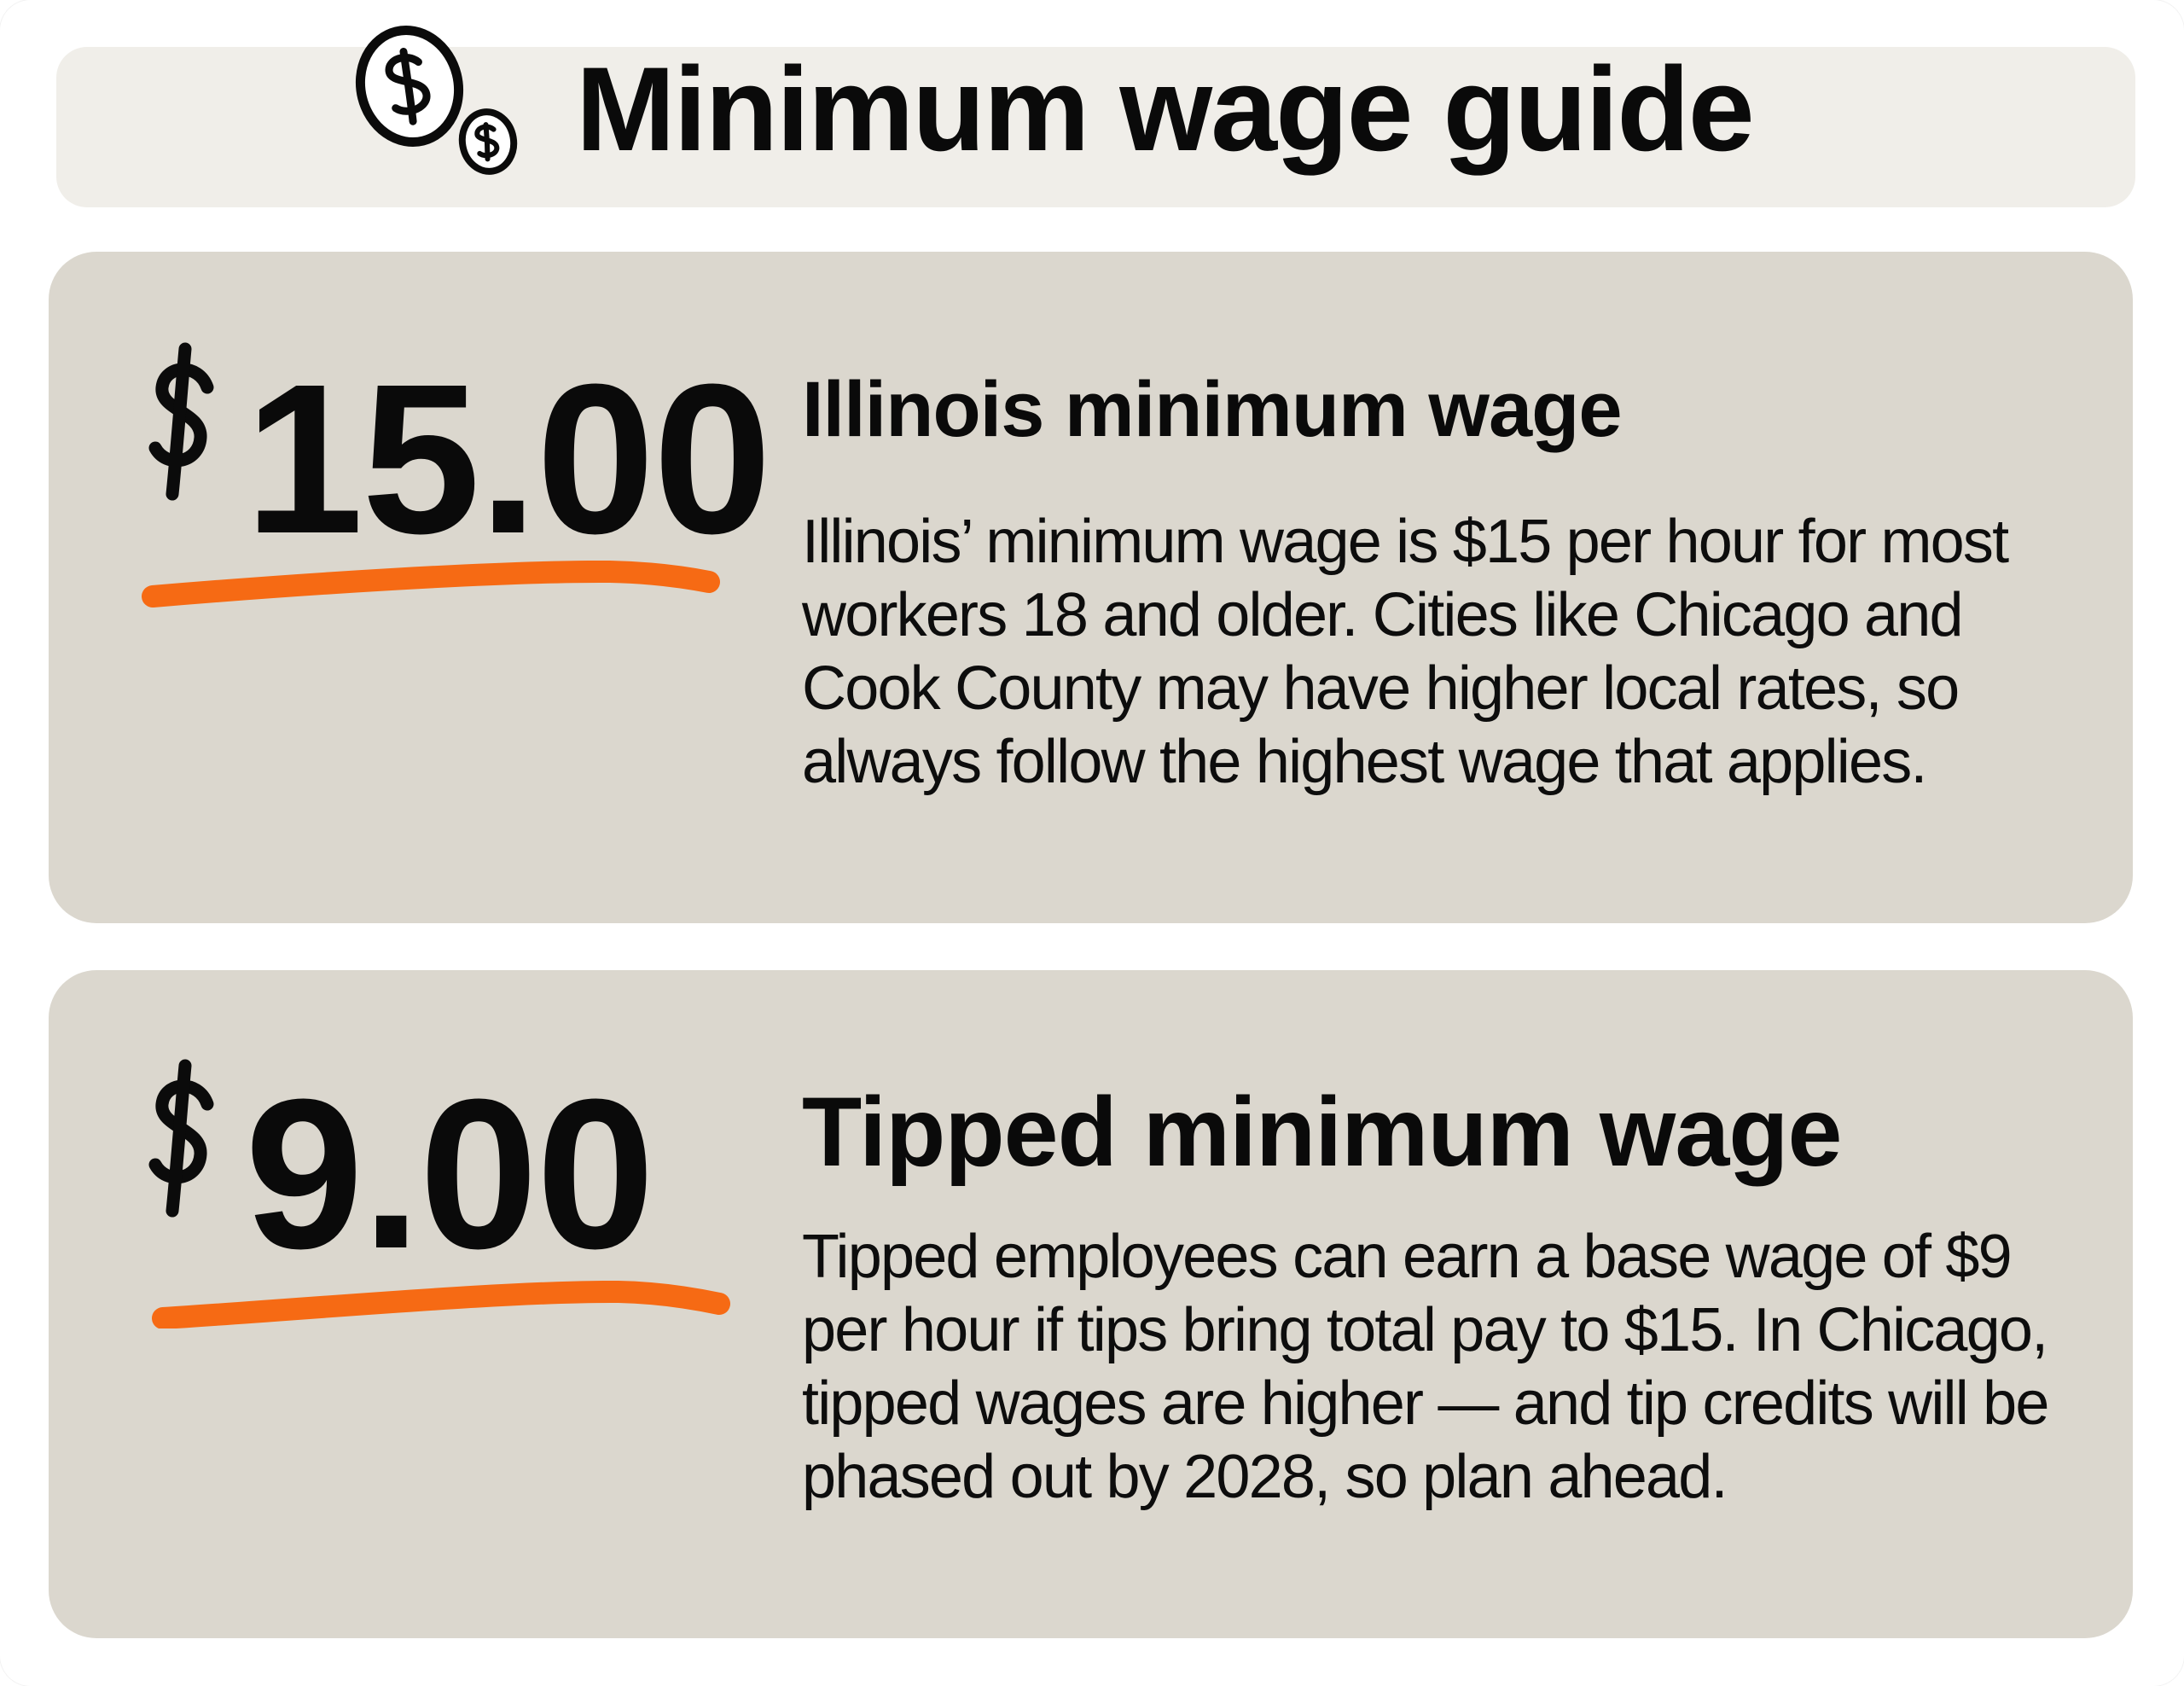  I want to click on card-heading: Illinois minimum wage, so click(1212, 409).